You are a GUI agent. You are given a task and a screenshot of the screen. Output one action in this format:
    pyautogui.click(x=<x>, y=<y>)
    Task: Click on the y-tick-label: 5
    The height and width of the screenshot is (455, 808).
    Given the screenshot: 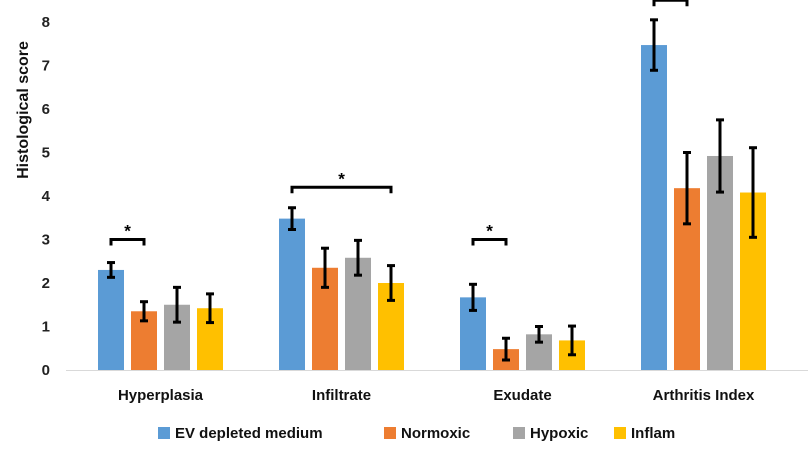 What is the action you would take?
    pyautogui.click(x=46, y=153)
    